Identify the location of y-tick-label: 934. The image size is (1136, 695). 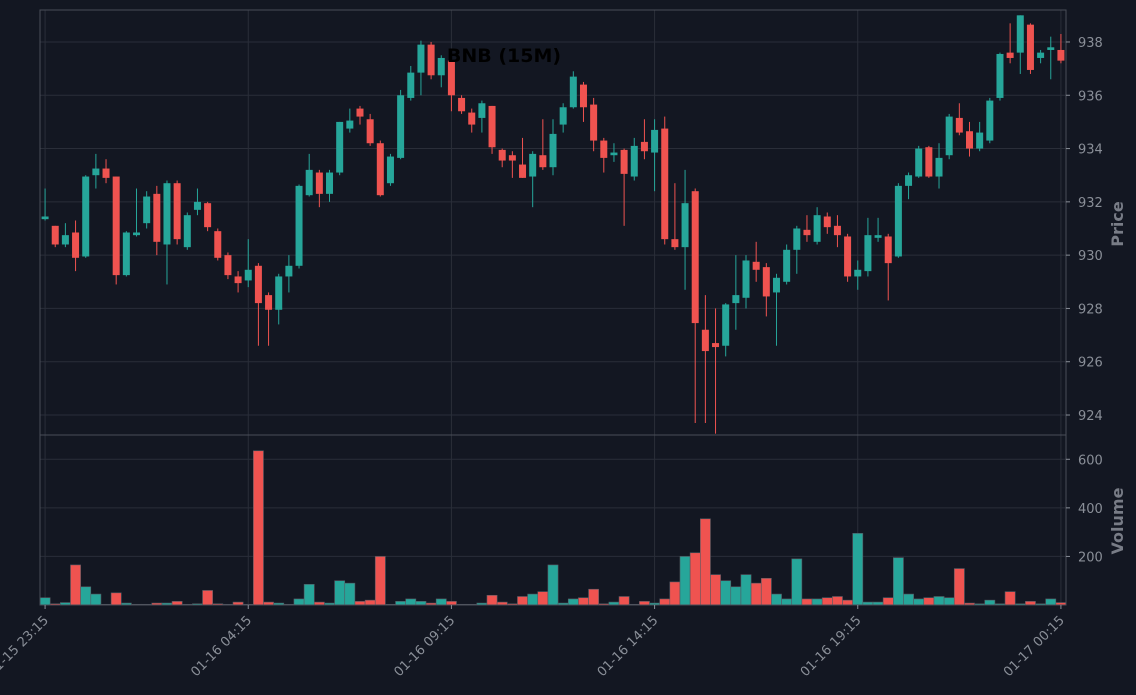
(1090, 150).